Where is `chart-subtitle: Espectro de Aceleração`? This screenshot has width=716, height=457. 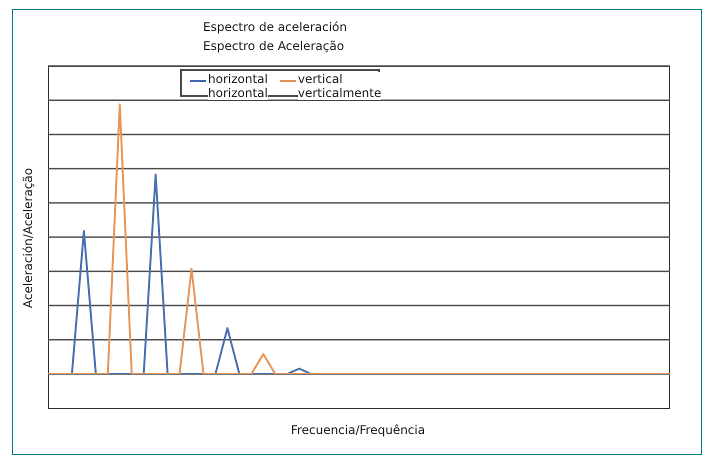 chart-subtitle: Espectro de Aceleração is located at coordinates (273, 46).